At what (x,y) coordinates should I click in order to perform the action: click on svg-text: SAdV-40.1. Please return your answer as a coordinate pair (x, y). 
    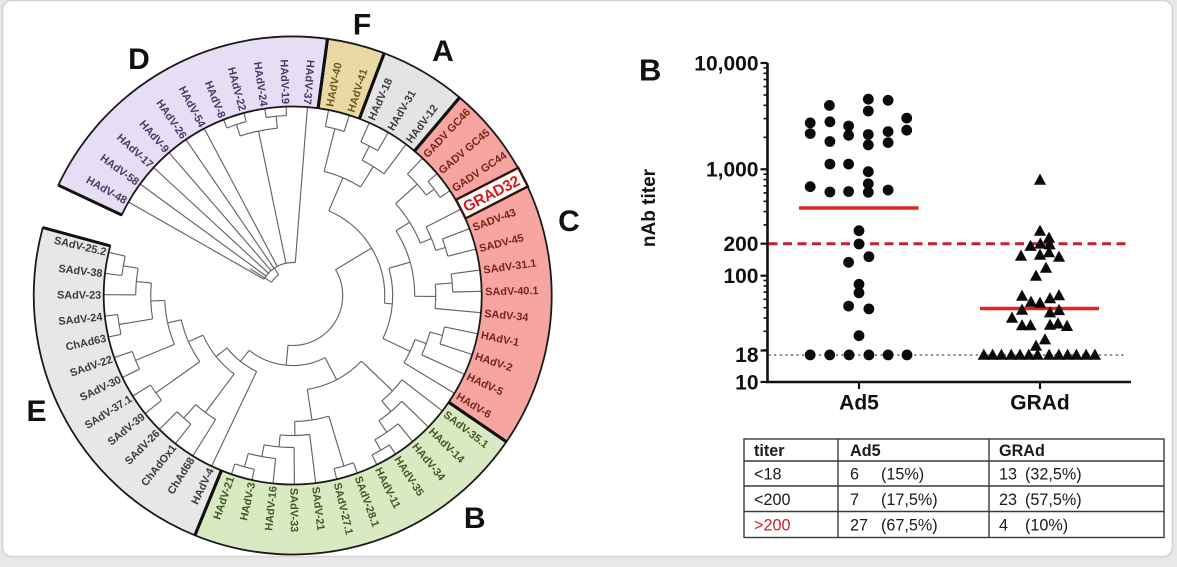
    Looking at the image, I should click on (512, 291).